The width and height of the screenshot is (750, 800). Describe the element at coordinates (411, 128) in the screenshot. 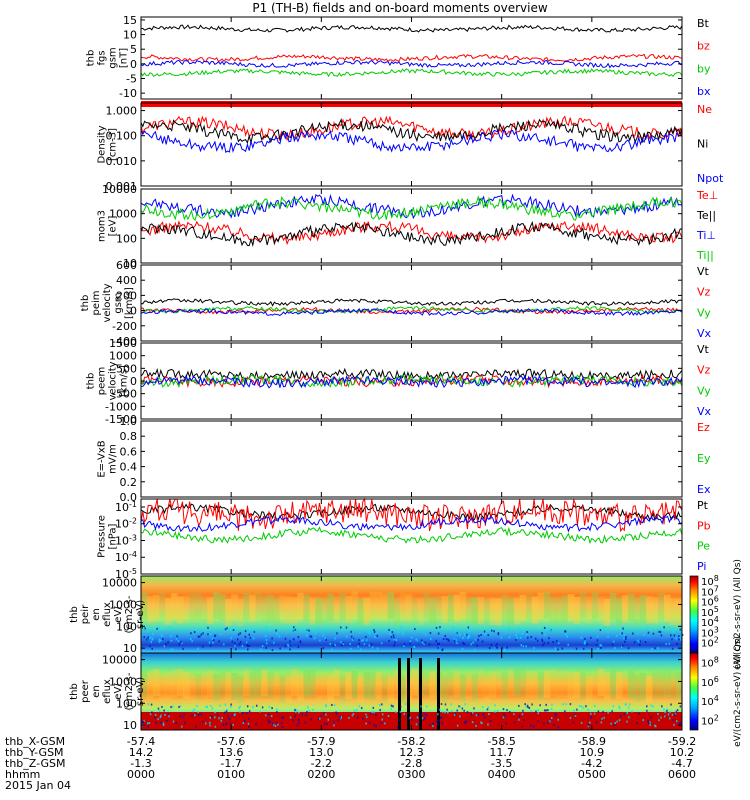

I see `series-ne-line` at that location.